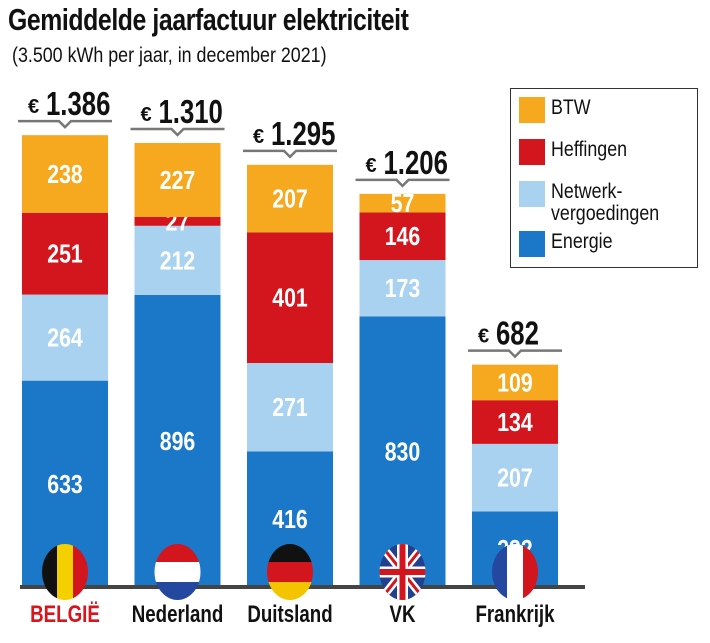  Describe the element at coordinates (589, 149) in the screenshot. I see `legend-label: Heffingen` at that location.